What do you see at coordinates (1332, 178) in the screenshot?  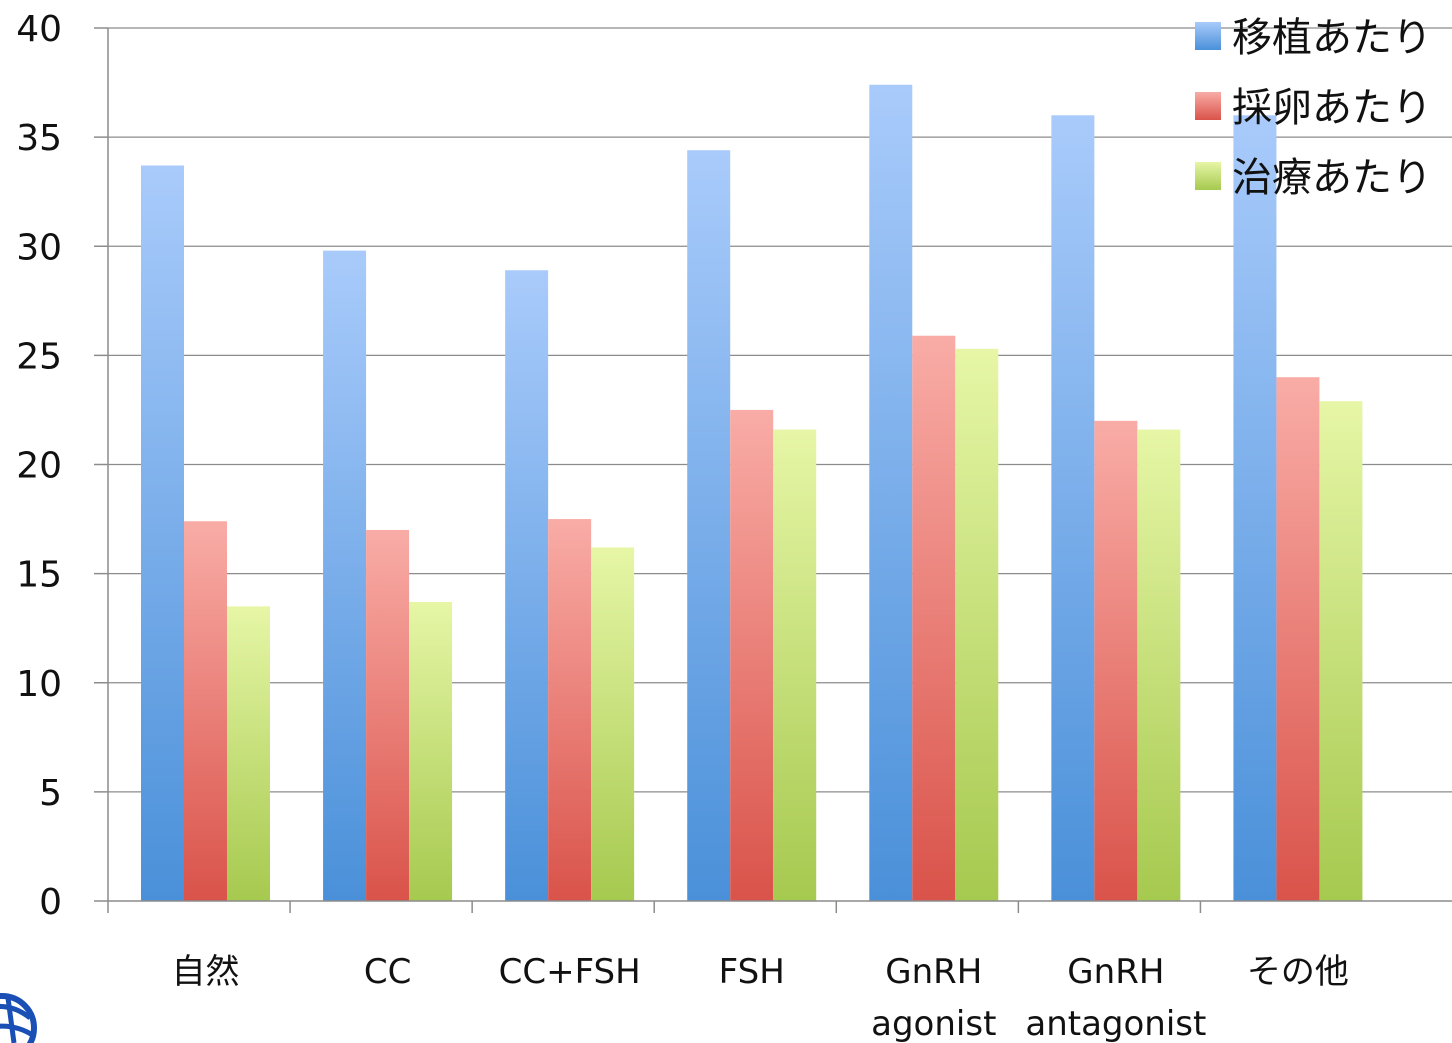 I see `legend-label: 治療あたり` at bounding box center [1332, 178].